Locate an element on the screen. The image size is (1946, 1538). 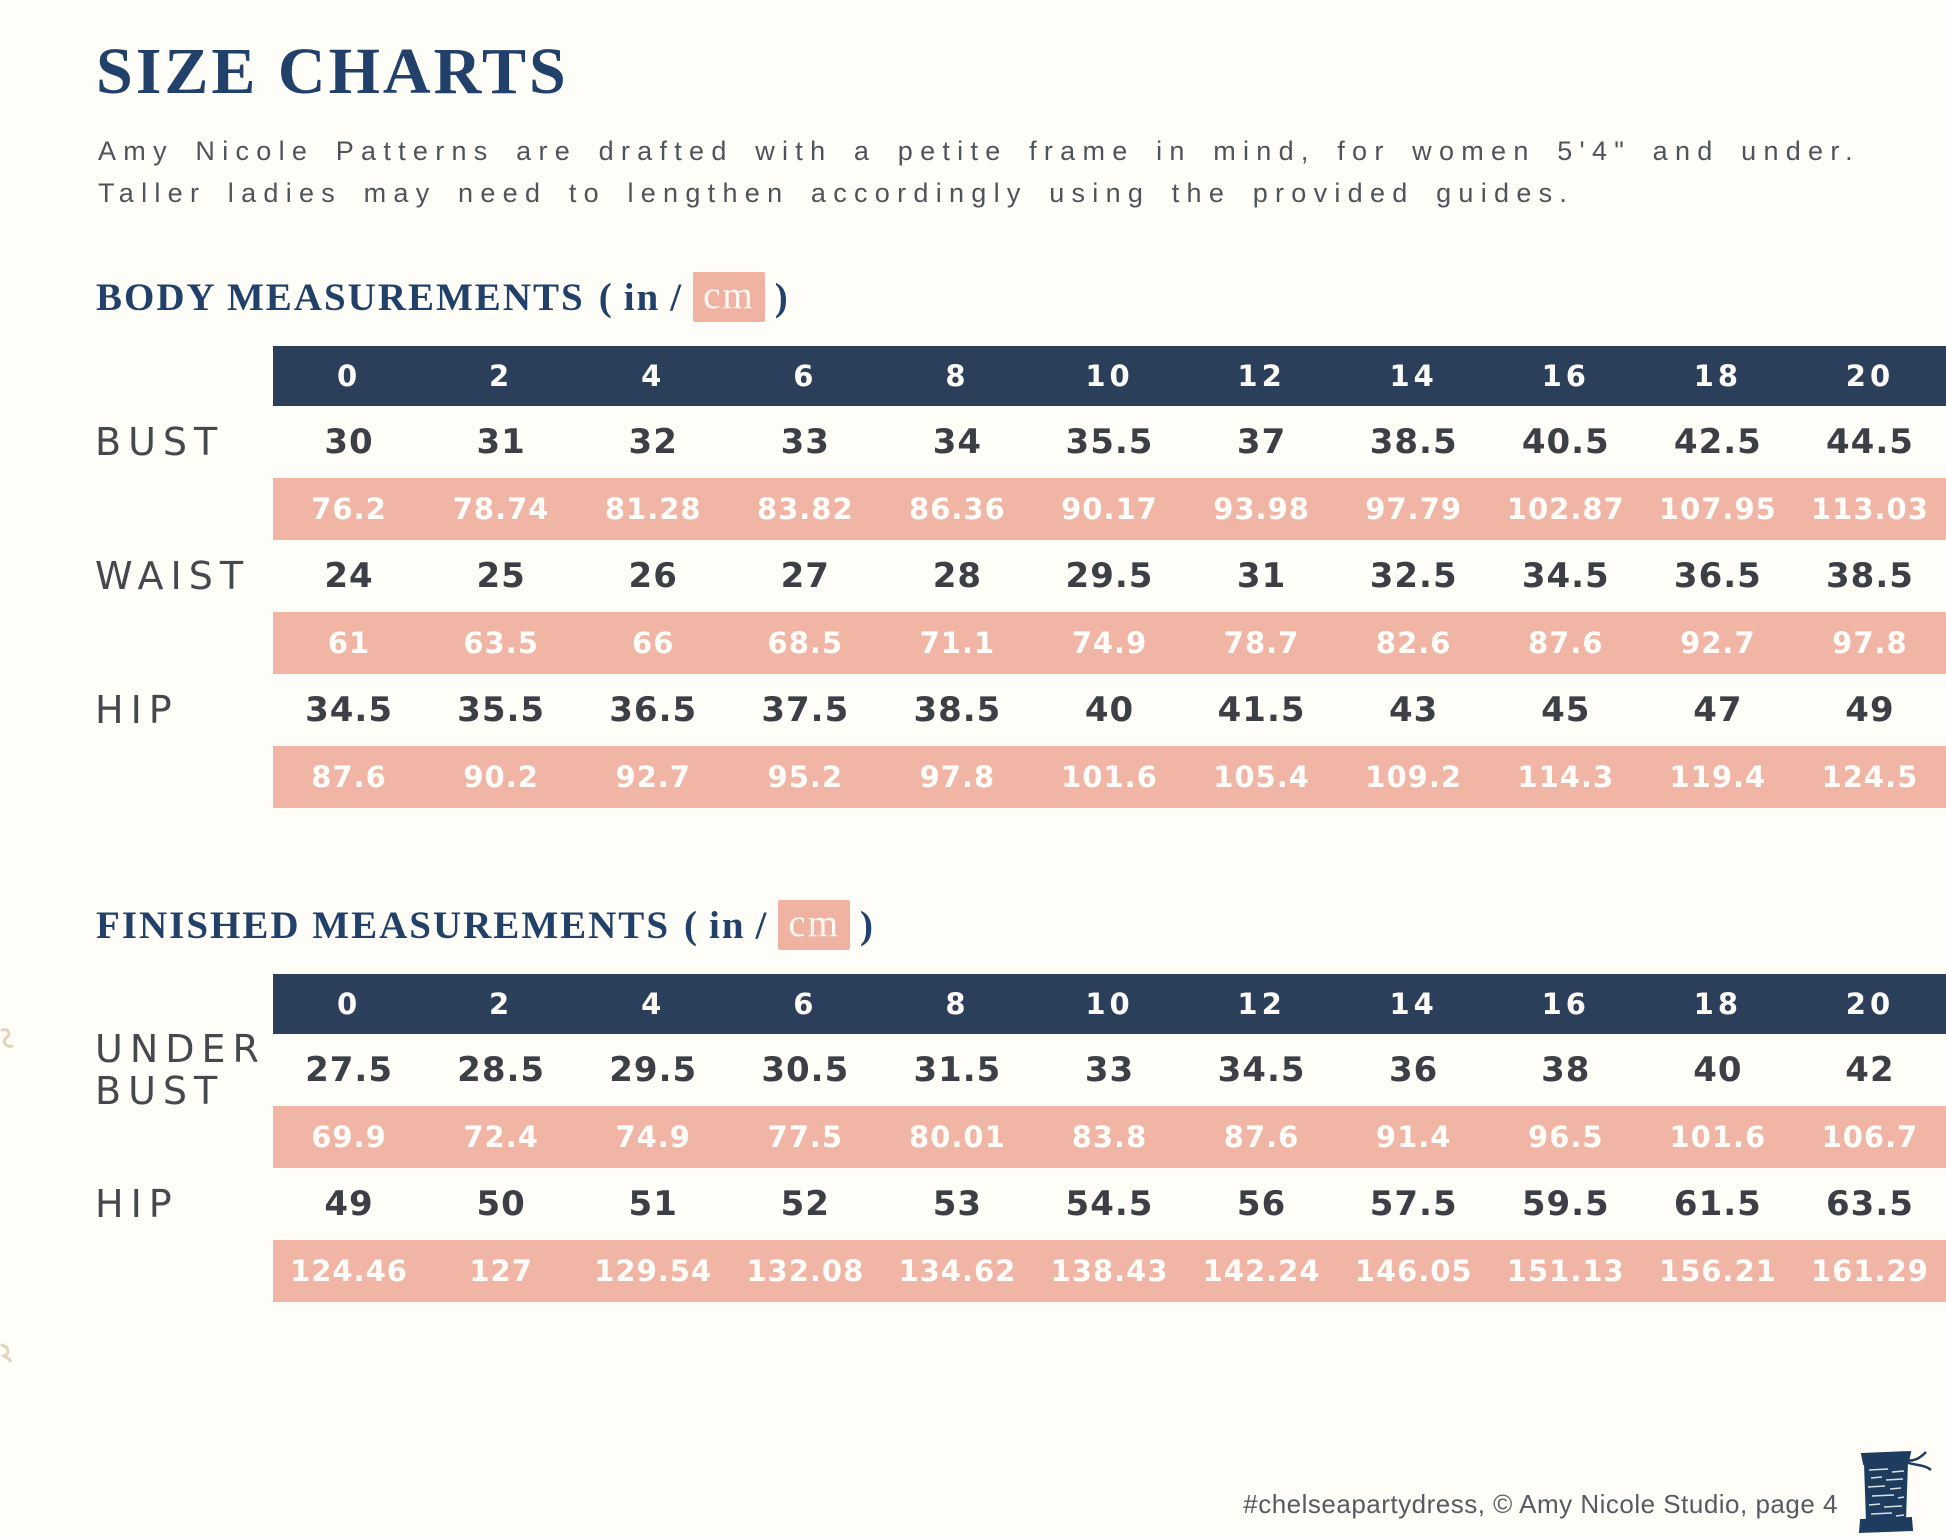
cm-value-cell: 132.08 is located at coordinates (805, 1271).